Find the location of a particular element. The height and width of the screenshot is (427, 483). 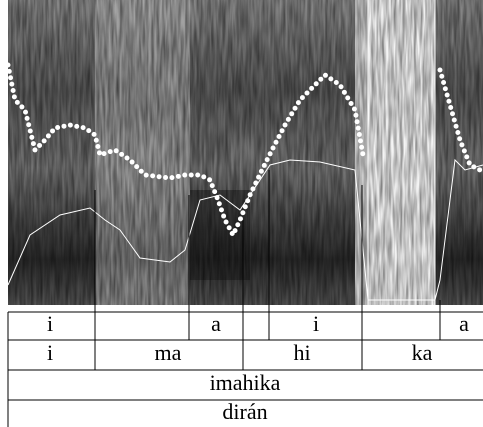

tier-label: dirán is located at coordinates (244, 411).